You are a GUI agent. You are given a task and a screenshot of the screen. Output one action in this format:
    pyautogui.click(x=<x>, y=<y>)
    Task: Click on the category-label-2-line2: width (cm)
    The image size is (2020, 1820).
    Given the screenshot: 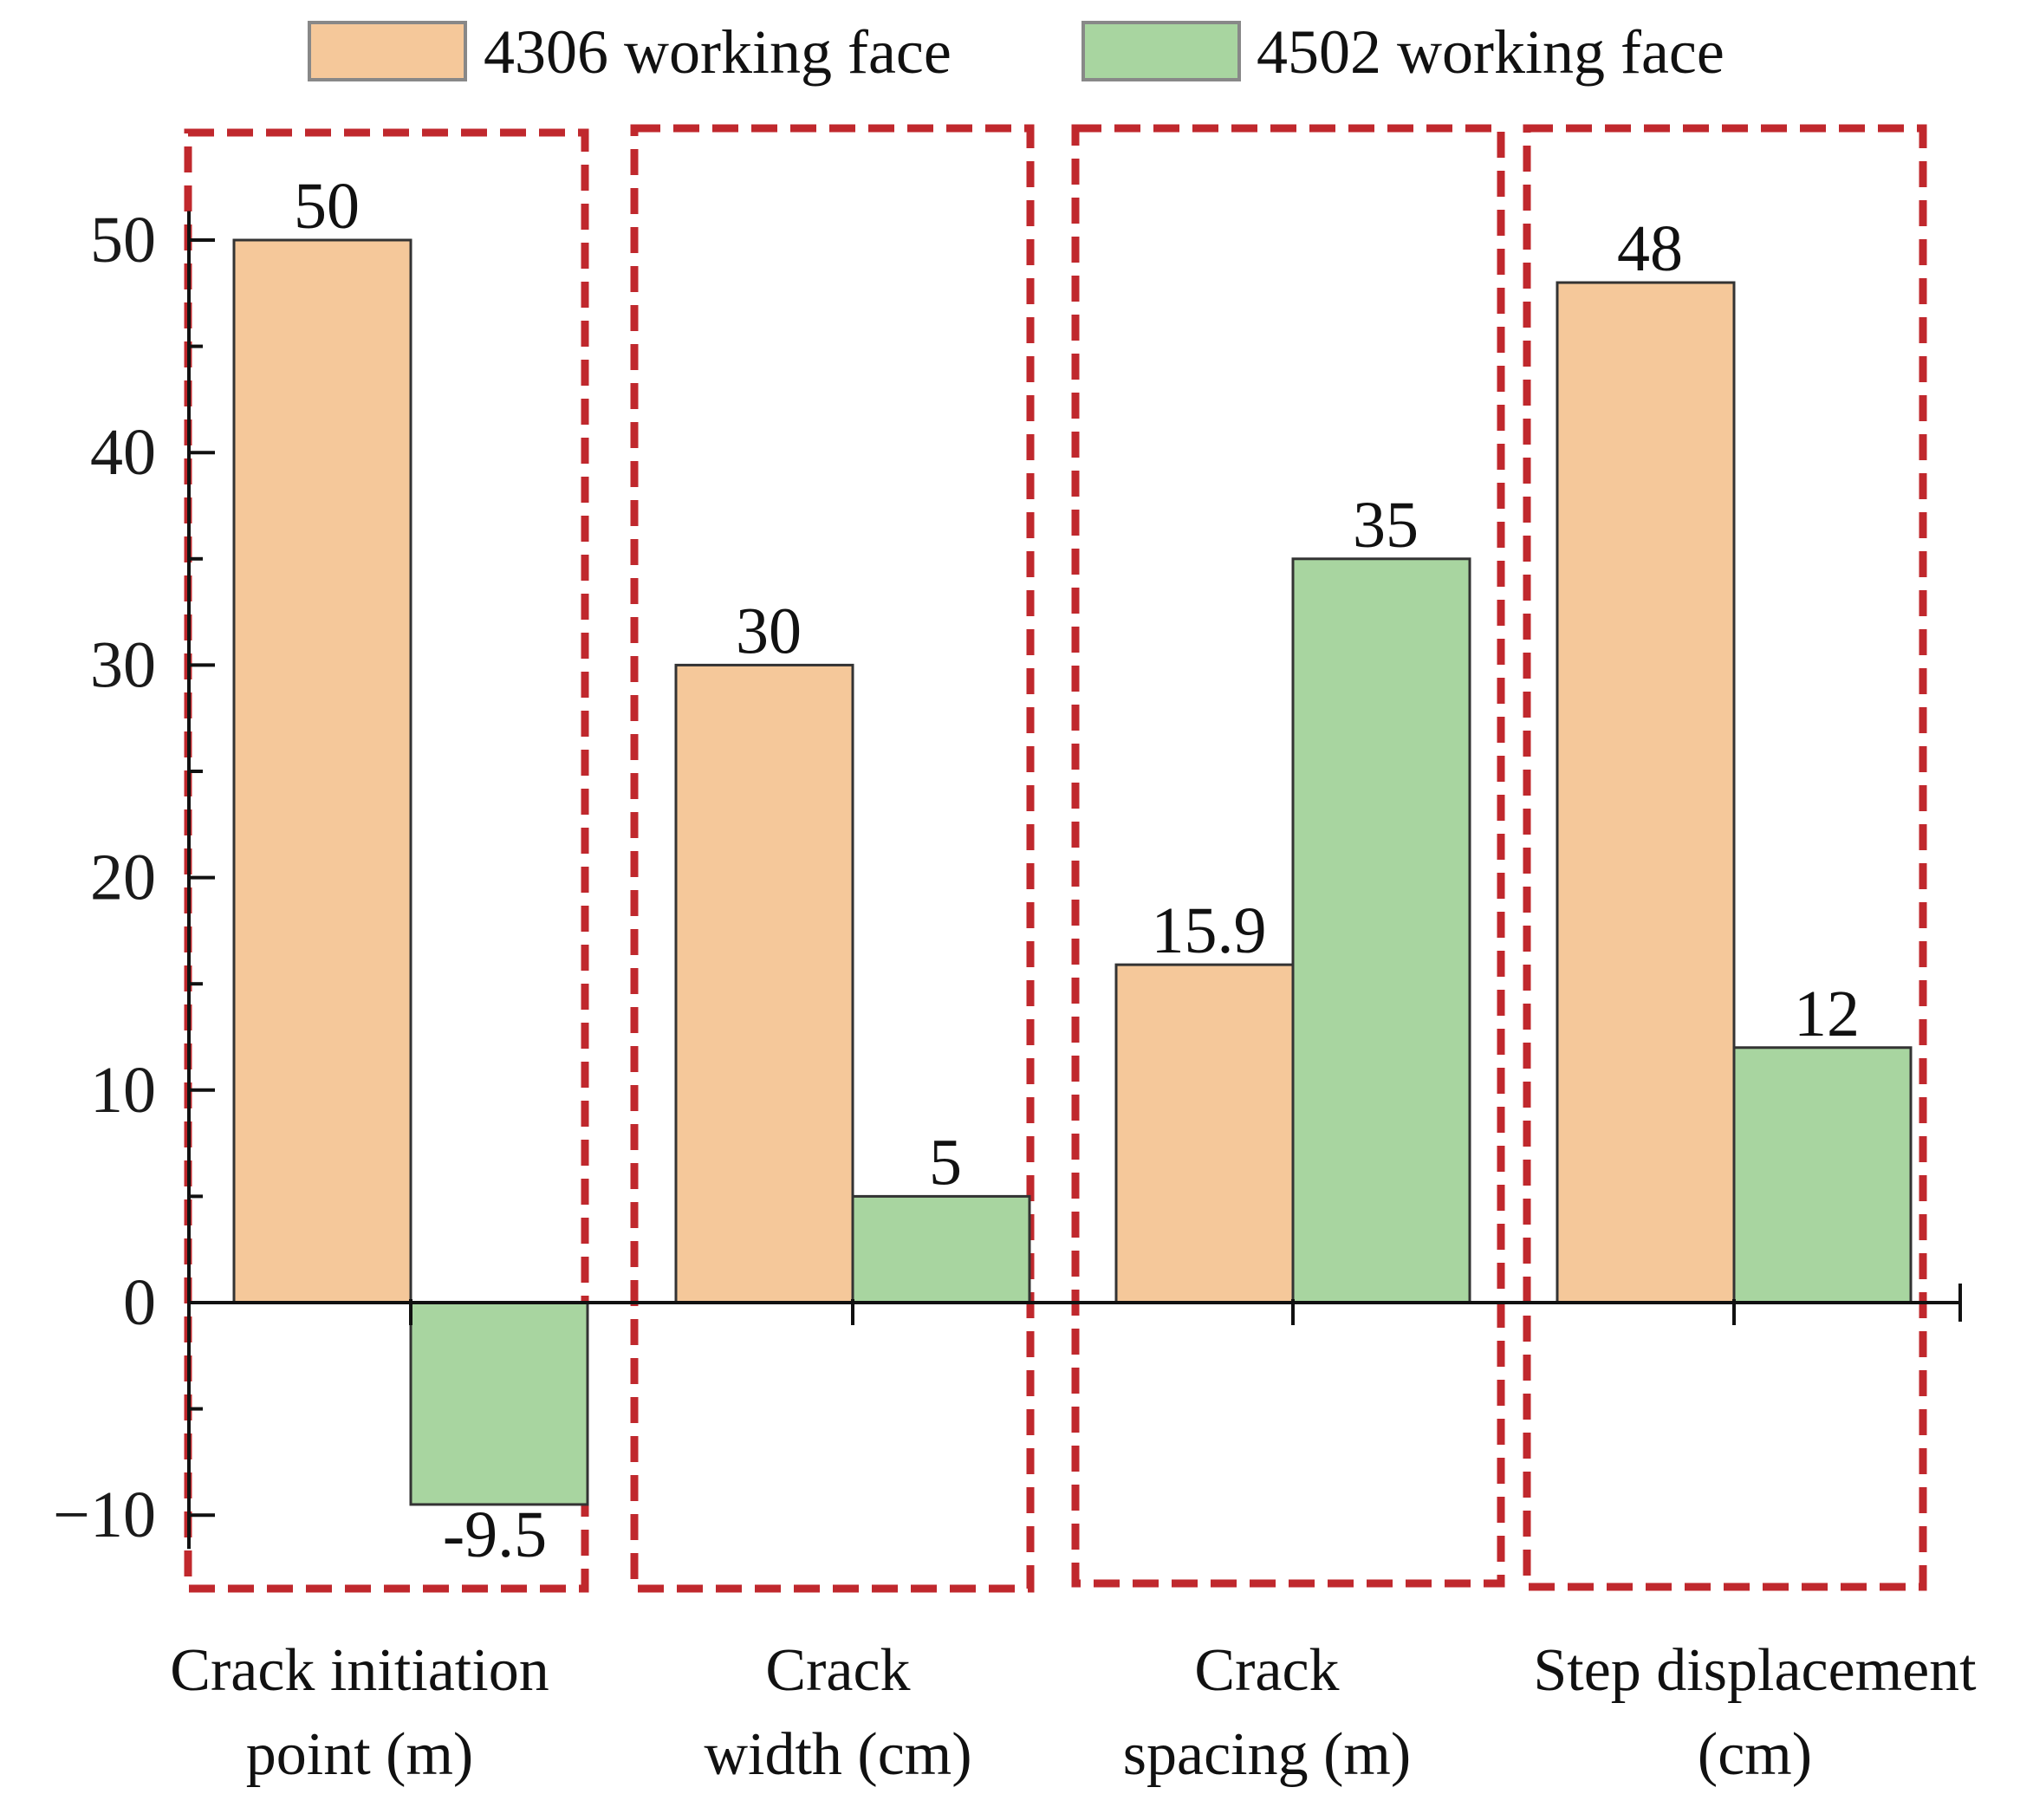 What is the action you would take?
    pyautogui.click(x=837, y=1754)
    